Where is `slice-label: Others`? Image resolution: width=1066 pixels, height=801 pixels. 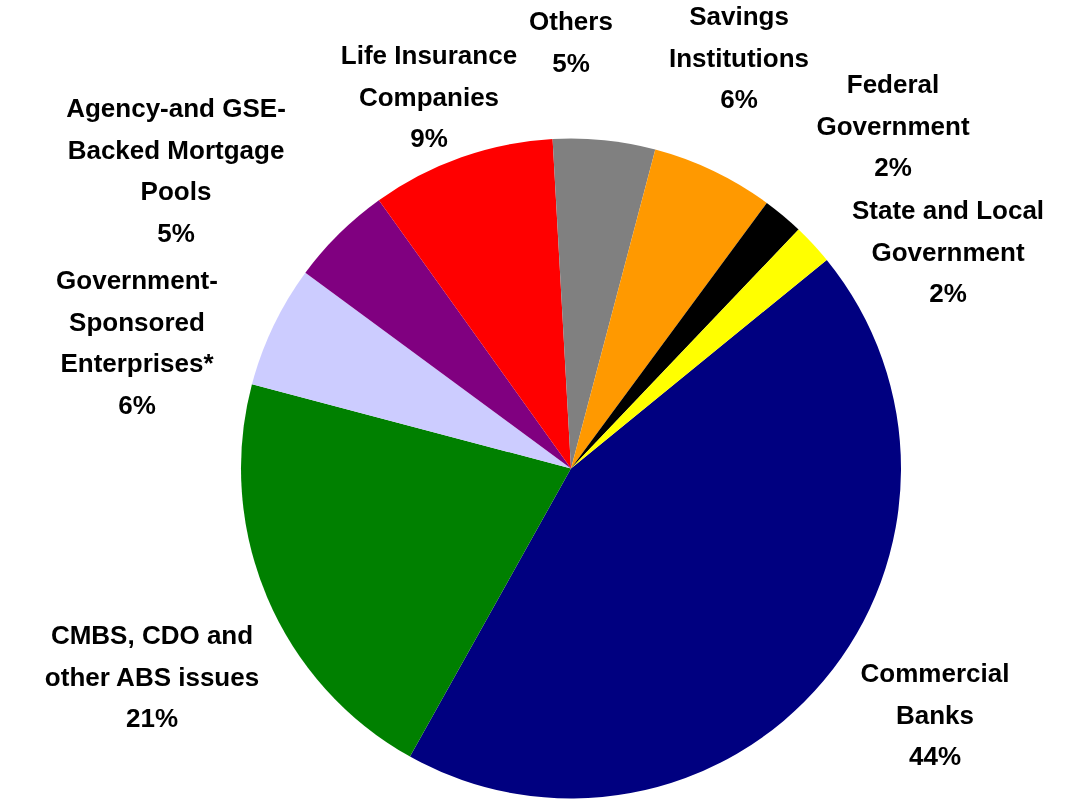 slice-label: Others is located at coordinates (571, 21).